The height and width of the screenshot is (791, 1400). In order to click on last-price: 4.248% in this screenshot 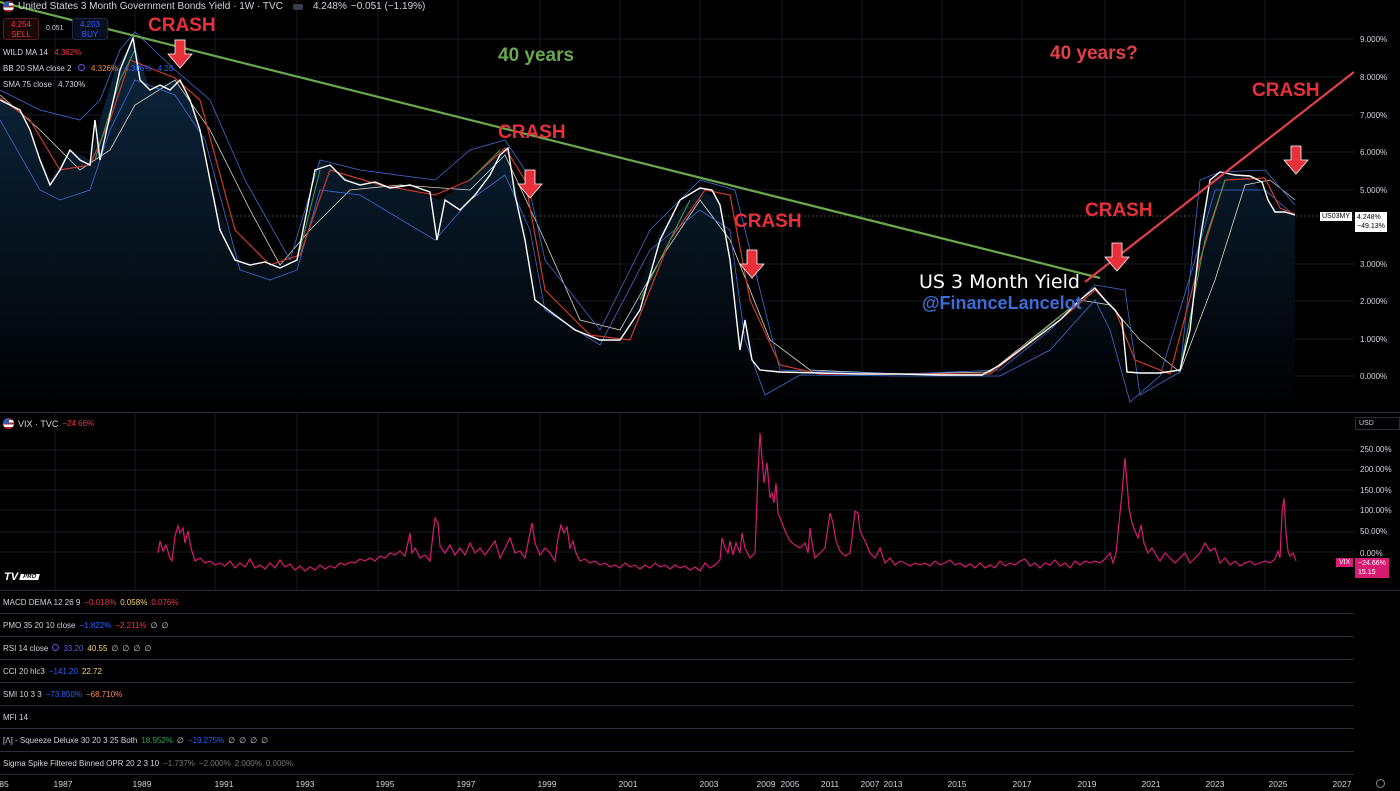, I will do `click(329, 6)`.